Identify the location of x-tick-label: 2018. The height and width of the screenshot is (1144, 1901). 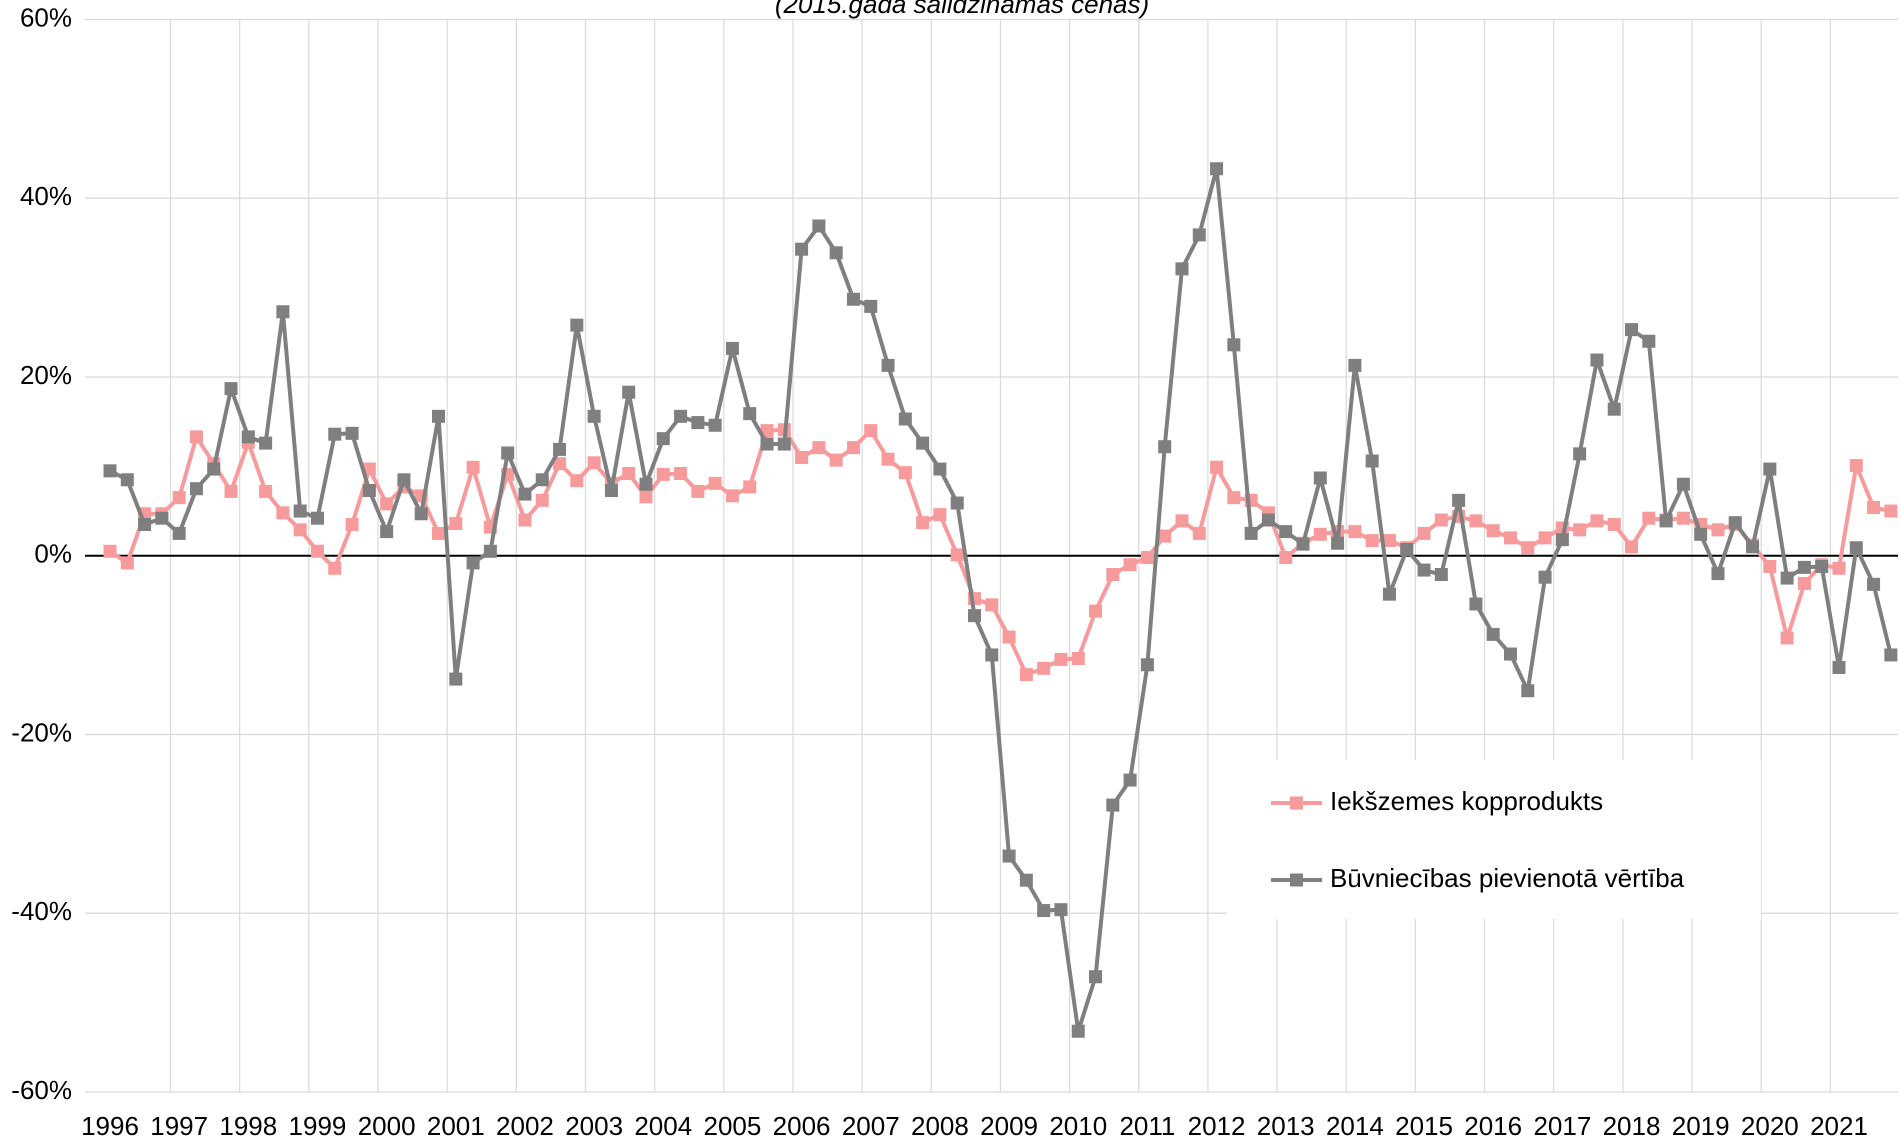
(1632, 1126).